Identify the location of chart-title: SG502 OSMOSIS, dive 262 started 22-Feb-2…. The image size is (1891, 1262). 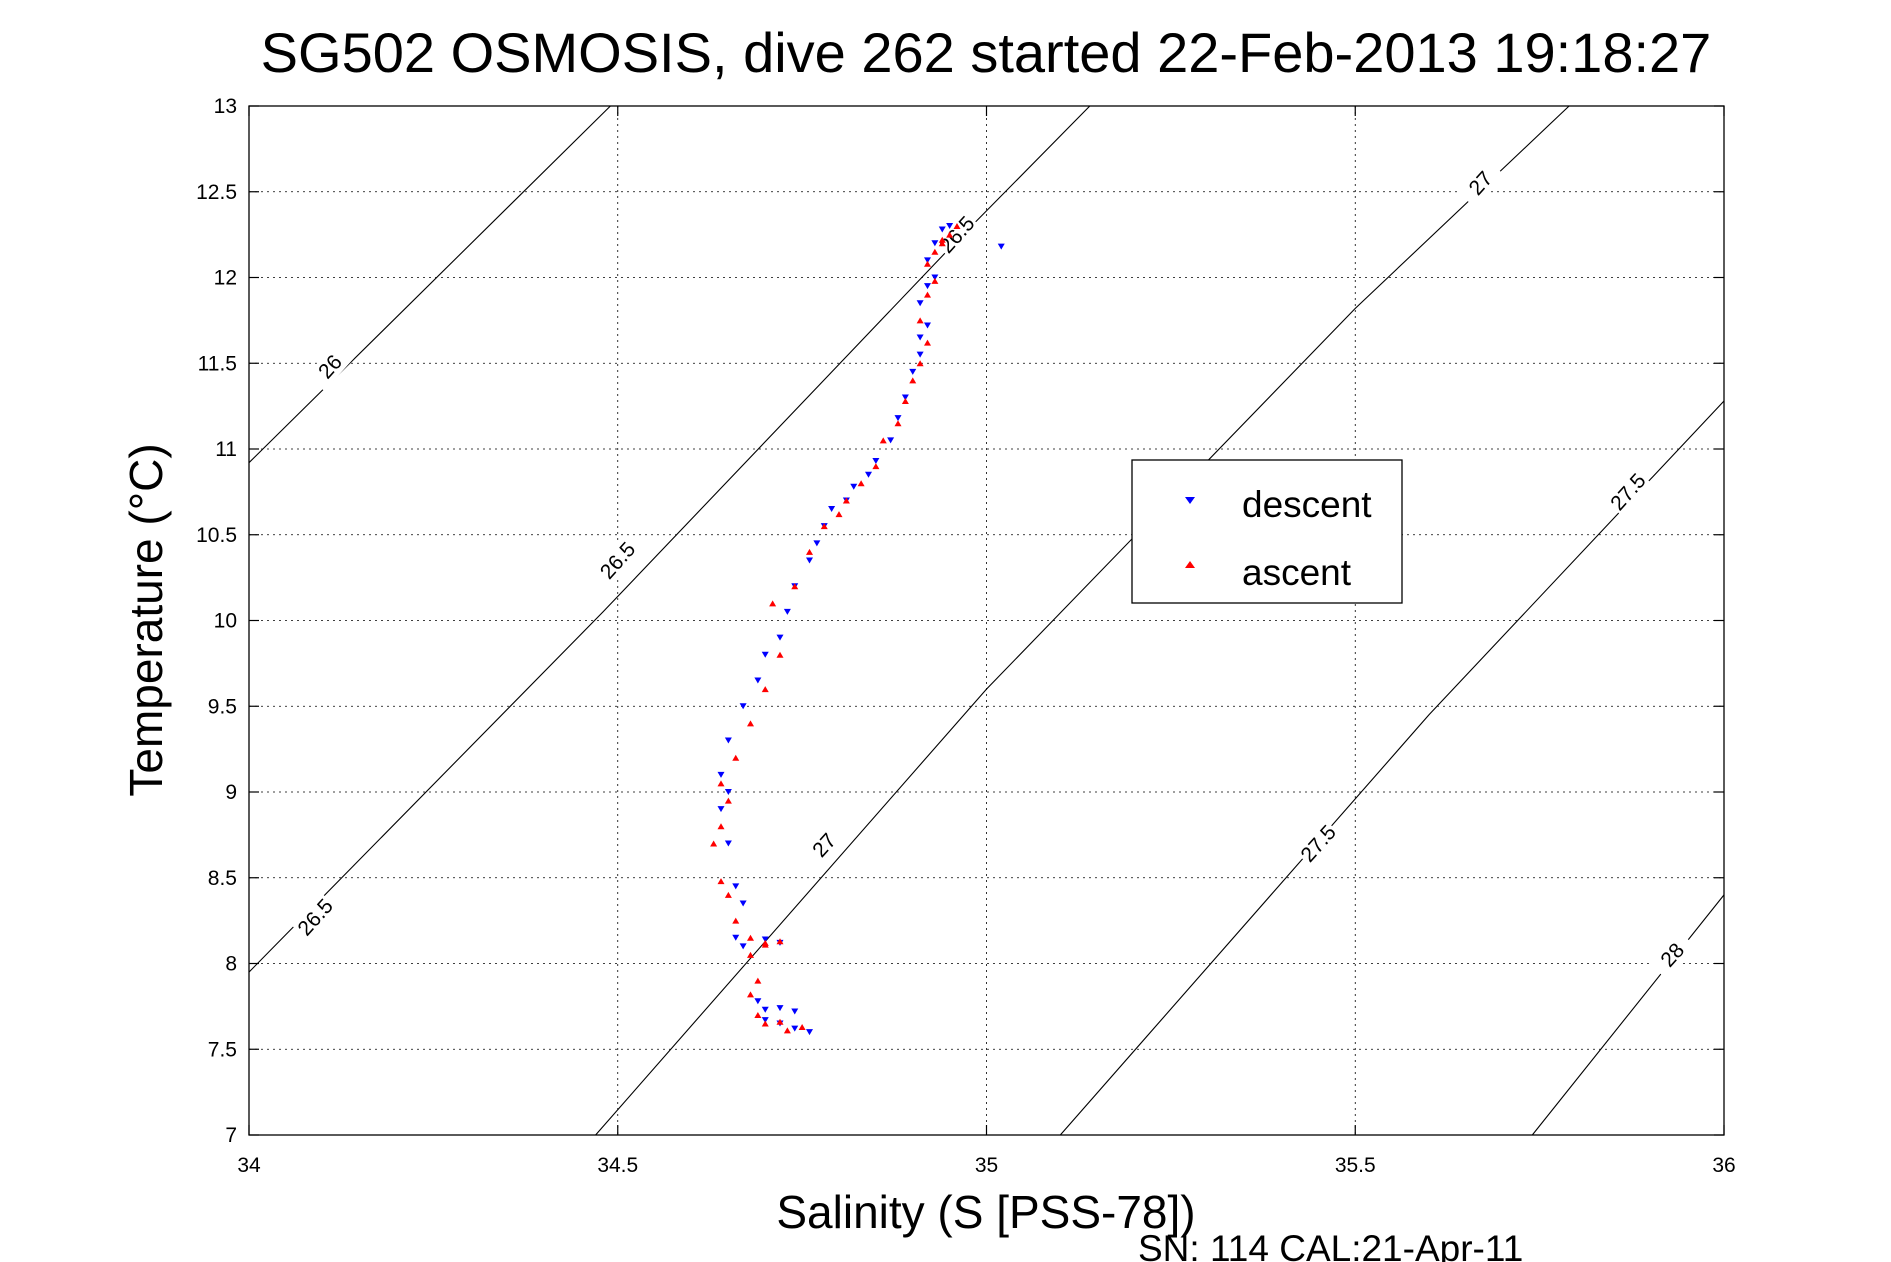
(986, 52).